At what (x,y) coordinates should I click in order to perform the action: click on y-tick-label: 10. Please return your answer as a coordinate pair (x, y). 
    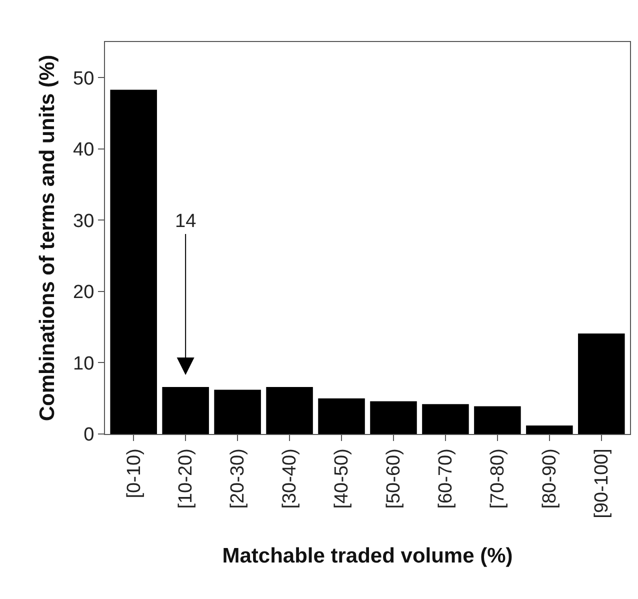
    Looking at the image, I should click on (83, 363).